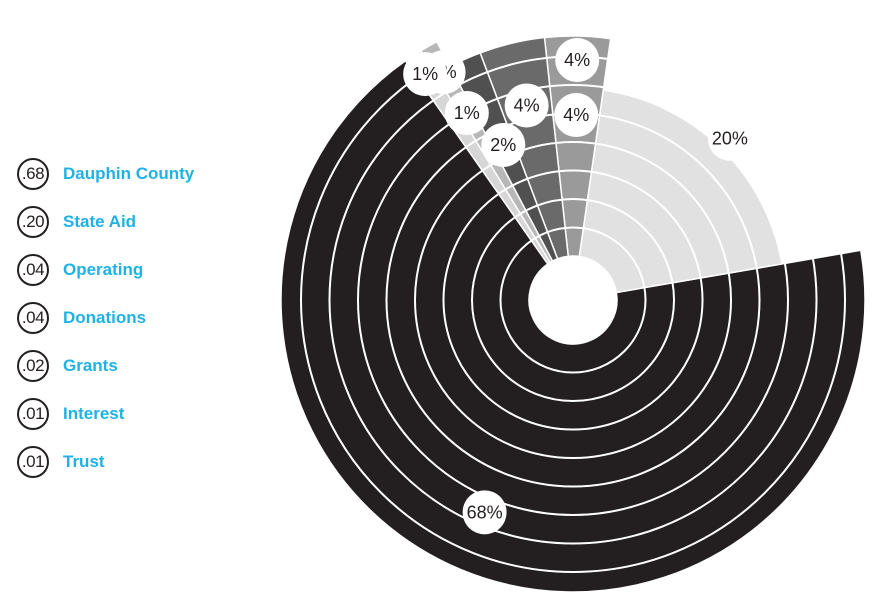  I want to click on legend-item-interest: .01 Interest, so click(105, 414).